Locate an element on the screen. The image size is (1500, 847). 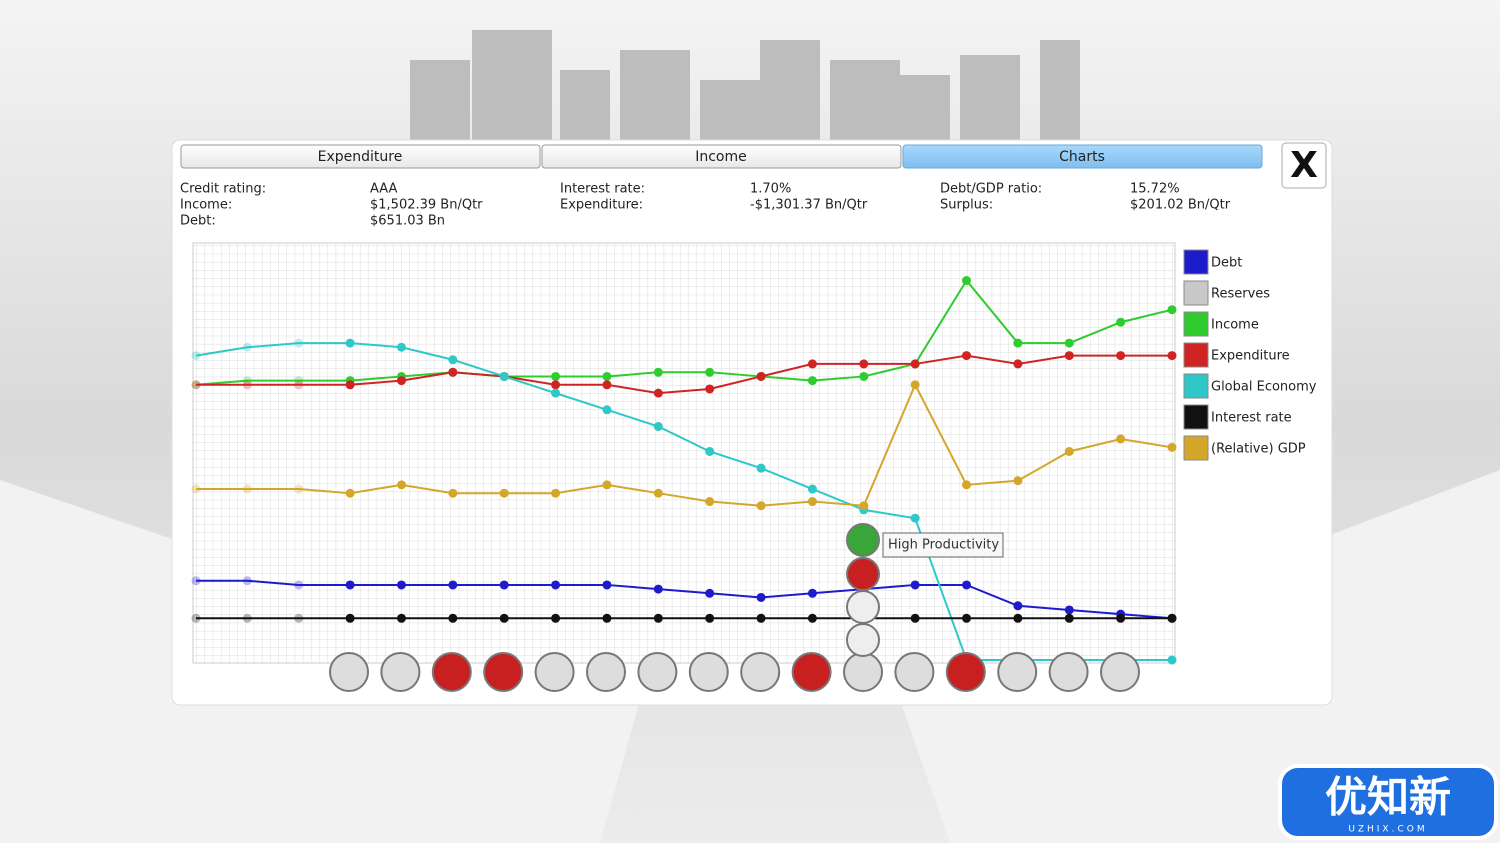
stat-label: Surplus: is located at coordinates (966, 205).